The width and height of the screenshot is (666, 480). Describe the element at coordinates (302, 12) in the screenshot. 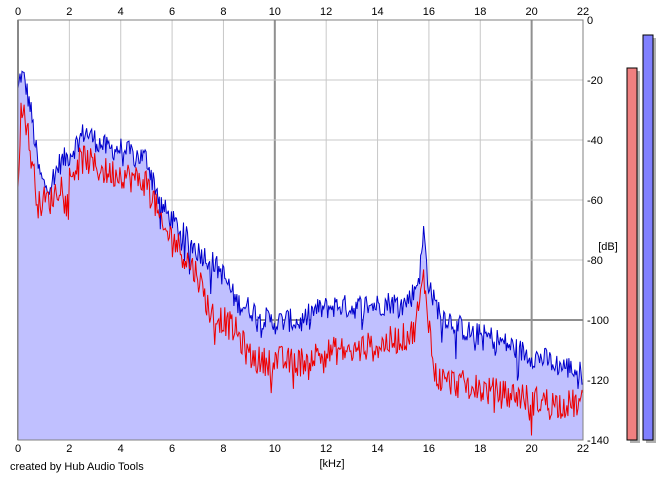

I see `x-tick-labels-top: 0 2 4 6 8 10 12 14 16 18 20 22` at that location.